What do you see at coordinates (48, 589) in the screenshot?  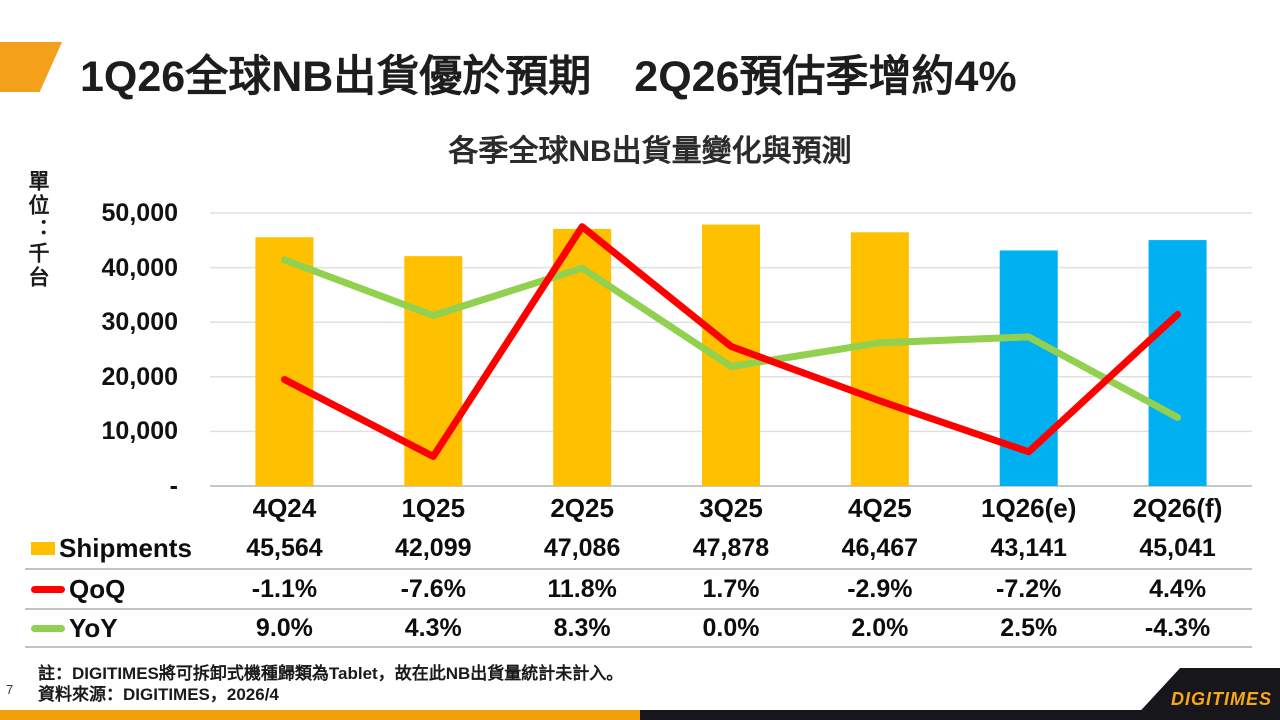 I see `legend-qoq-swatch` at bounding box center [48, 589].